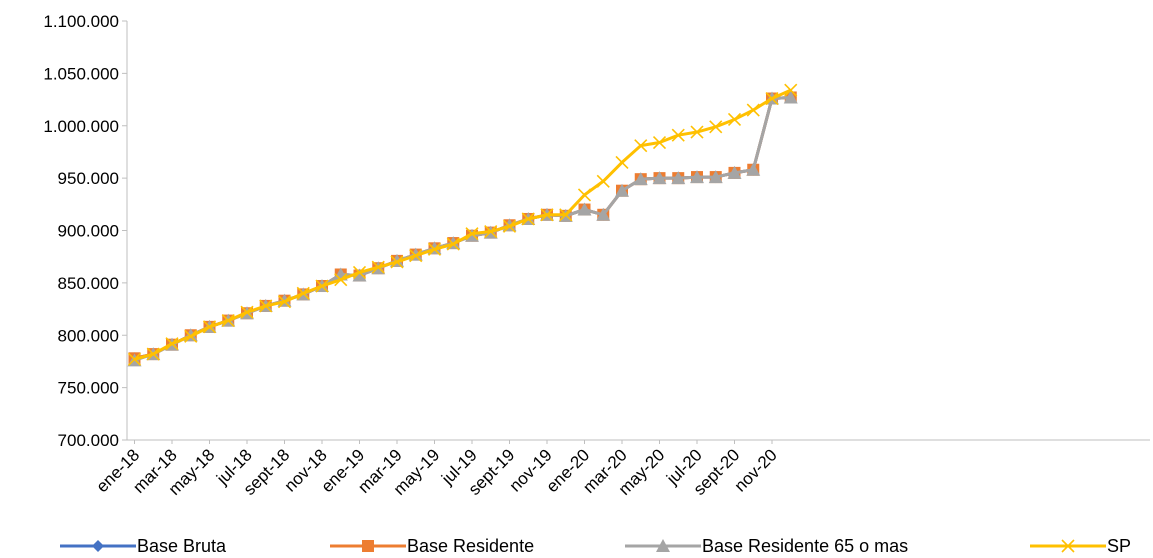  I want to click on legend-label: Base Residente 65 o mas, so click(805, 546).